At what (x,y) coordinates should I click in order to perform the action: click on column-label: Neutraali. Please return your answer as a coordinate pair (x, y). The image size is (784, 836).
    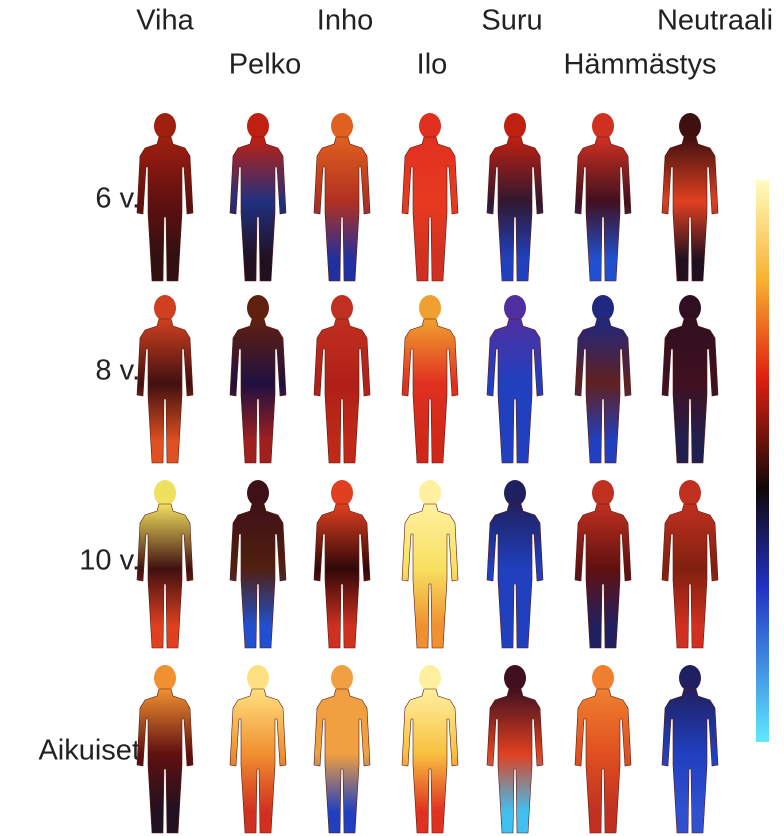
    Looking at the image, I should click on (715, 21).